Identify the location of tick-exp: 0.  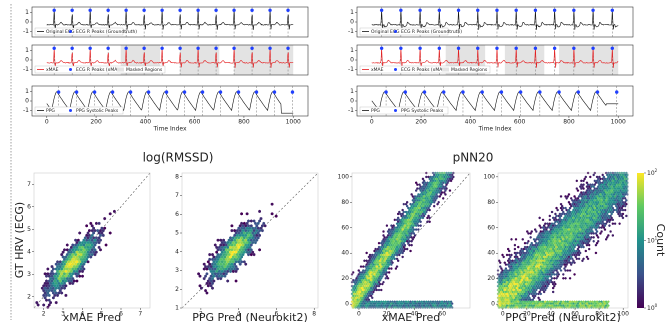
(656, 305).